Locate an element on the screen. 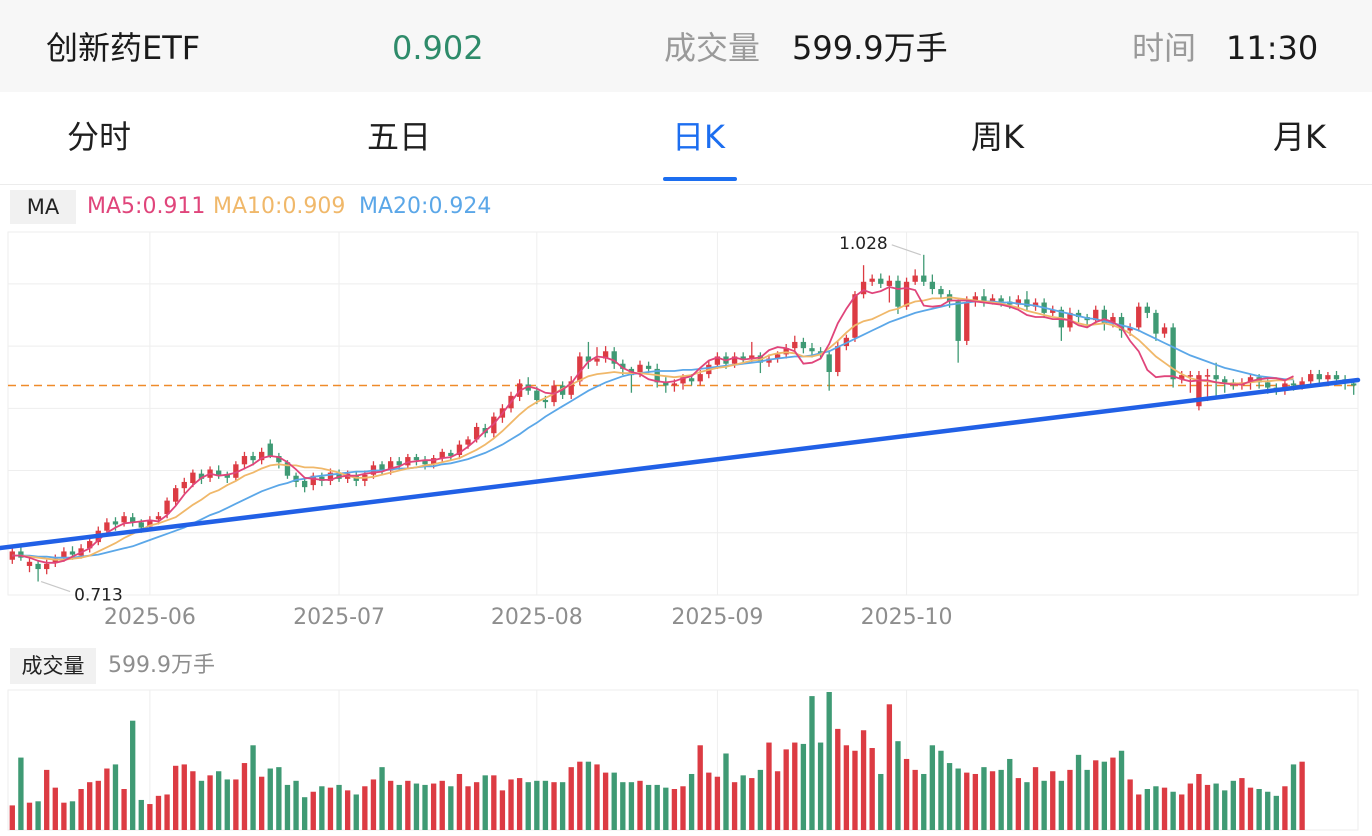  x-axis-label: 2025-07 is located at coordinates (339, 617).